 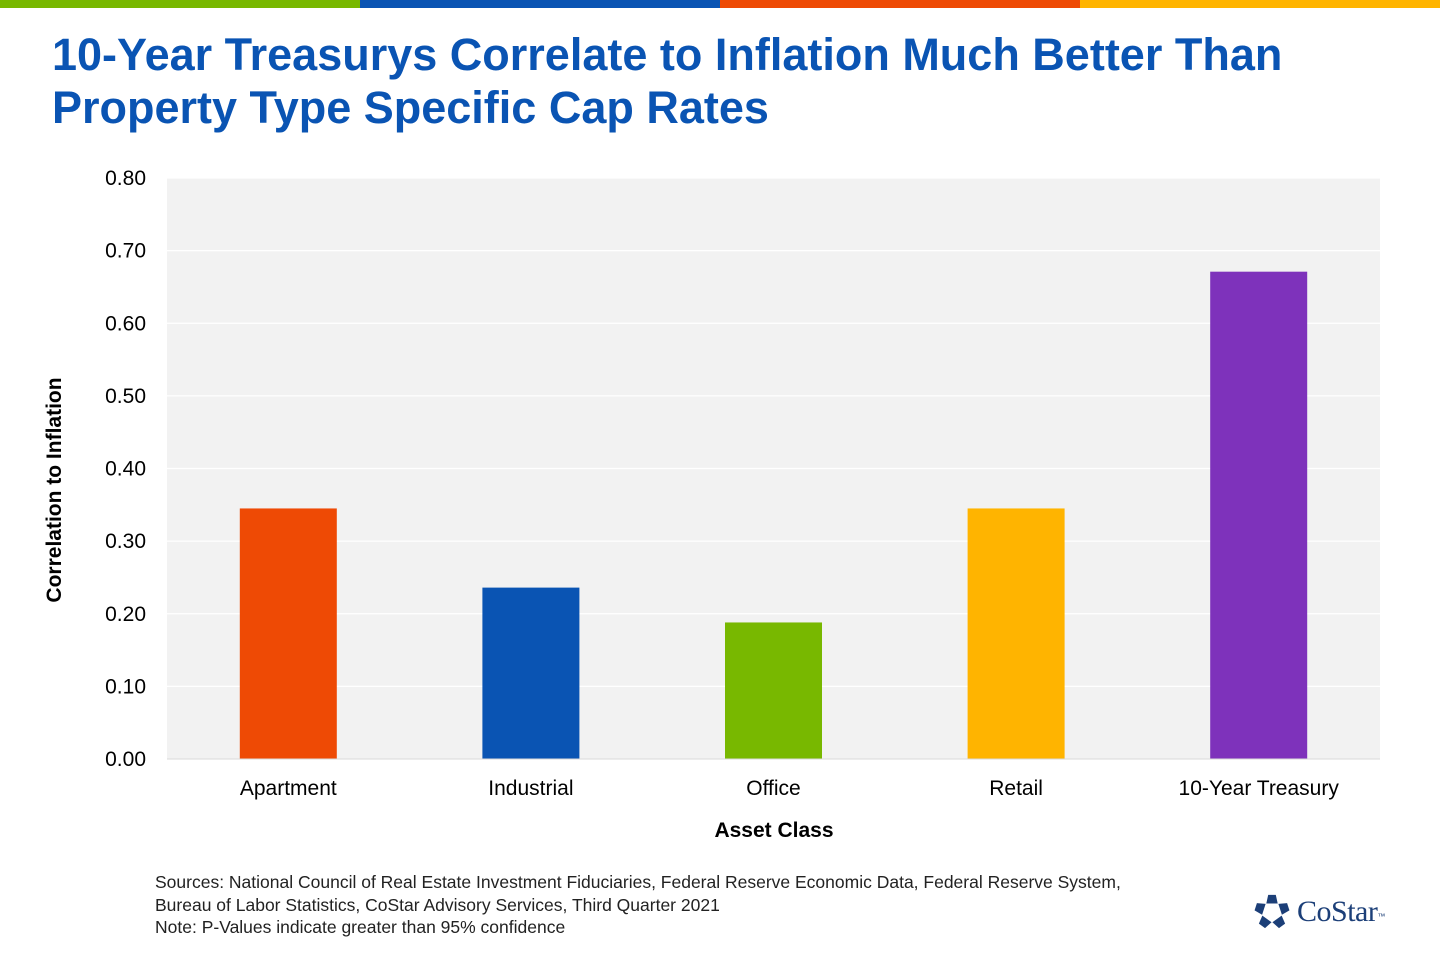 What do you see at coordinates (125, 686) in the screenshot?
I see `y-tick-label: 0.10` at bounding box center [125, 686].